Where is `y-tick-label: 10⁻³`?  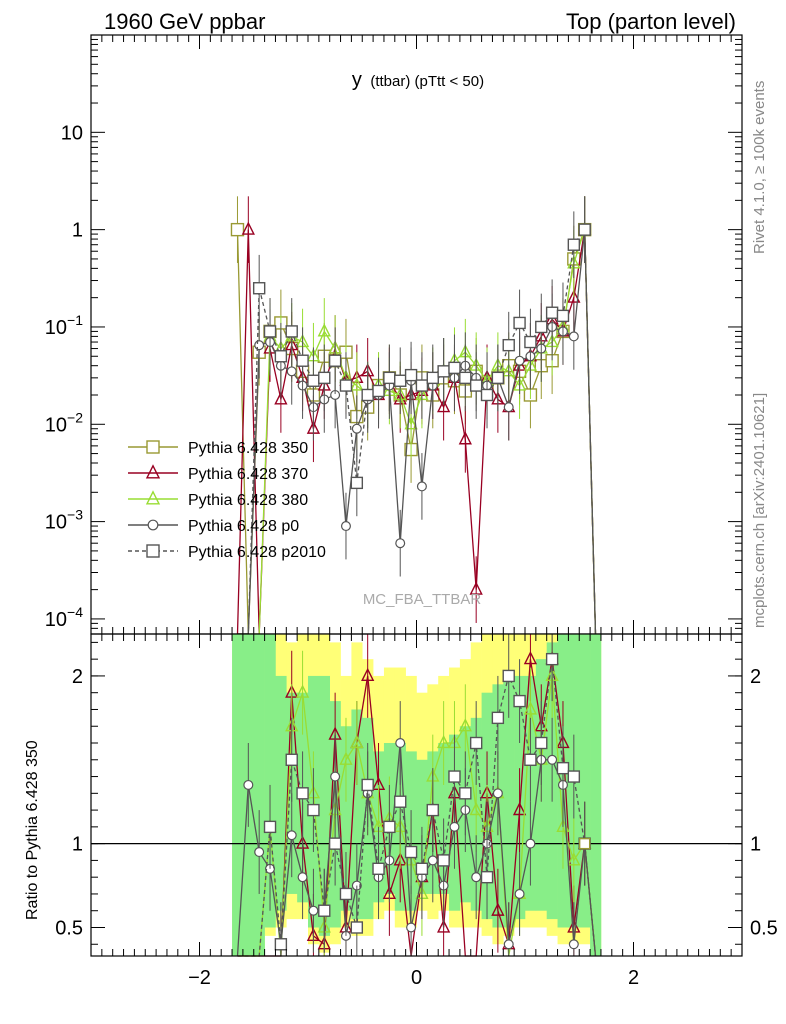 y-tick-label: 10⁻³ is located at coordinates (64, 520).